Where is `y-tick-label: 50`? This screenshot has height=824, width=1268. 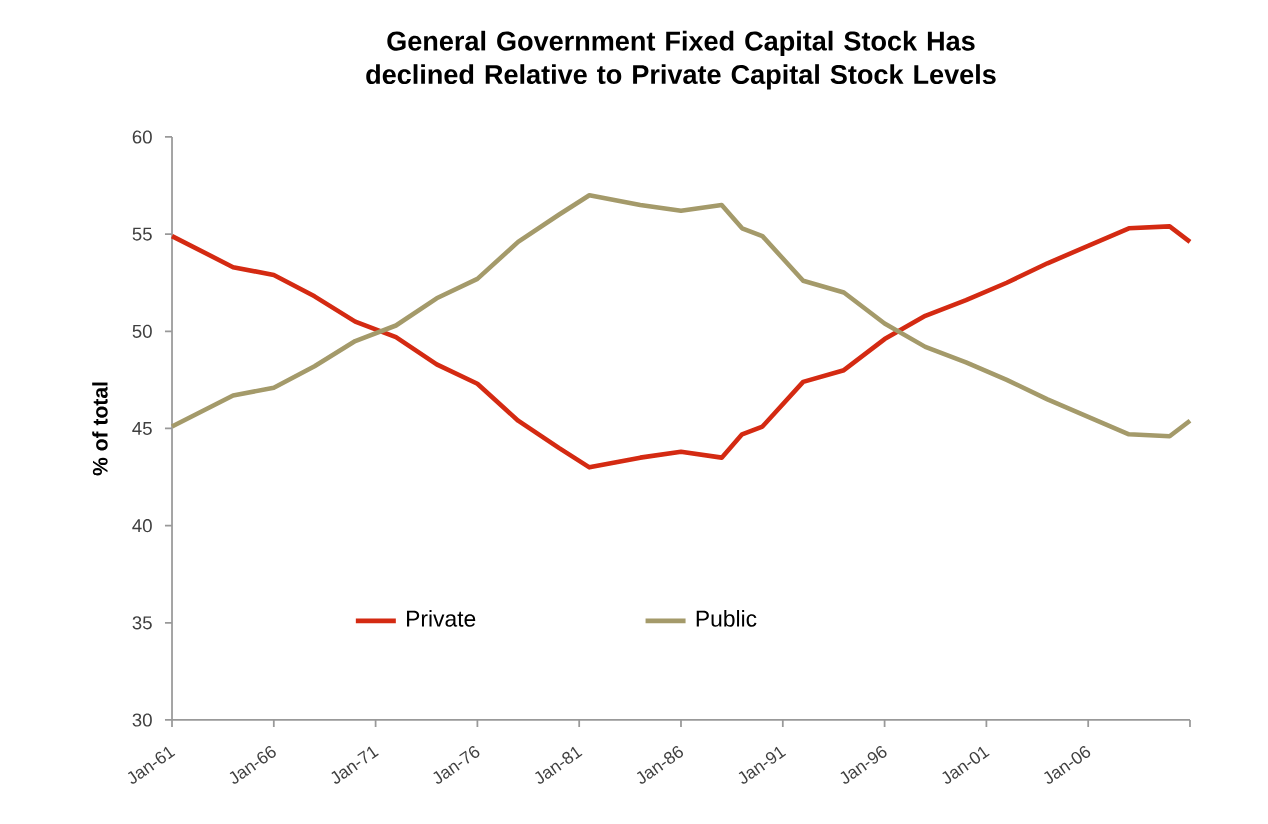 y-tick-label: 50 is located at coordinates (142, 331).